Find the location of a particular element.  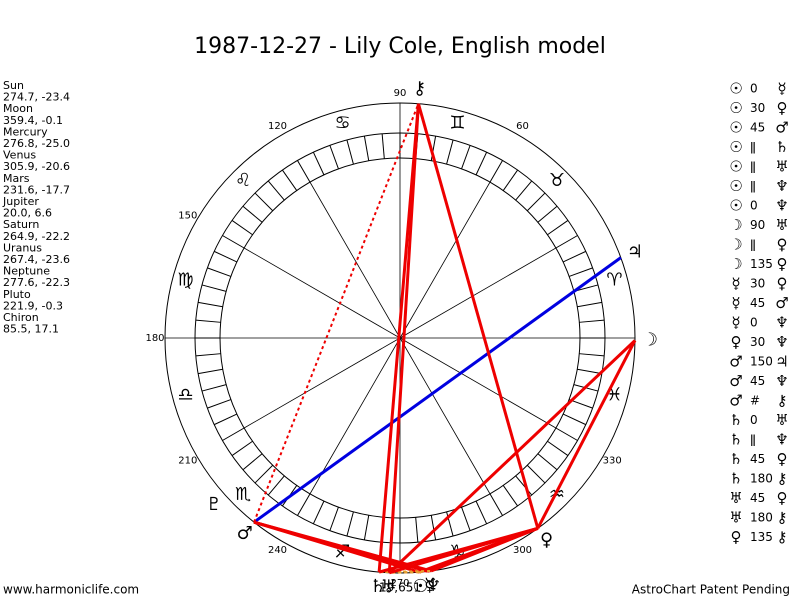

aspect-planet-2: ♅ is located at coordinates (781, 225).